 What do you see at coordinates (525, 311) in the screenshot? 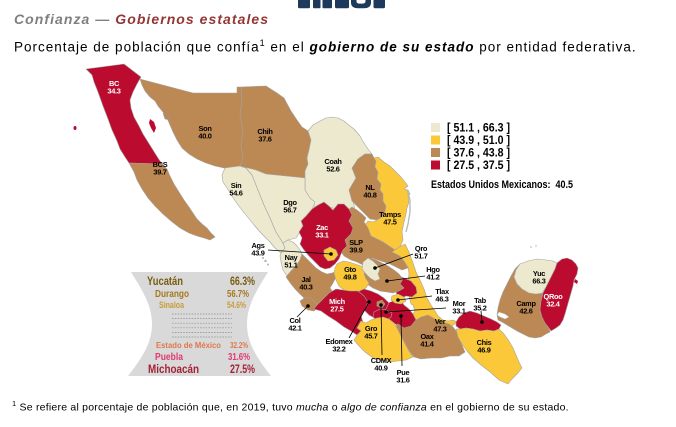
I see `svg-text: 42.6` at bounding box center [525, 311].